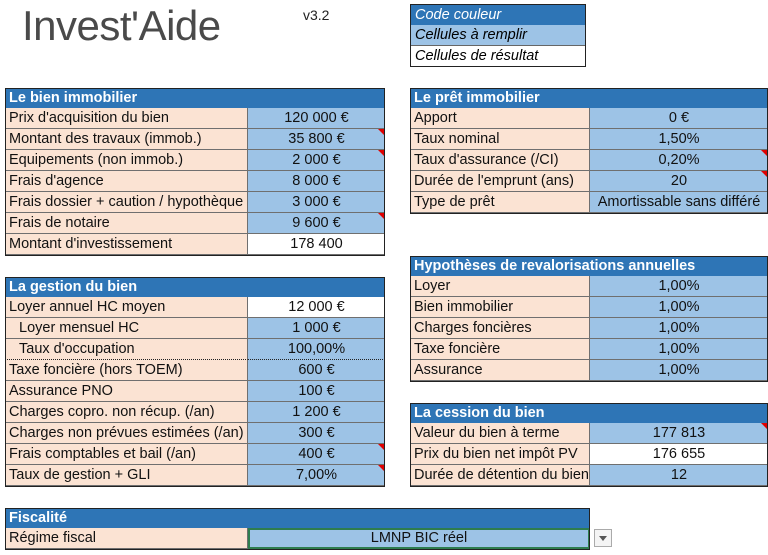 The height and width of the screenshot is (555, 768). Describe the element at coordinates (316, 433) in the screenshot. I see `row-value: 300 €` at that location.